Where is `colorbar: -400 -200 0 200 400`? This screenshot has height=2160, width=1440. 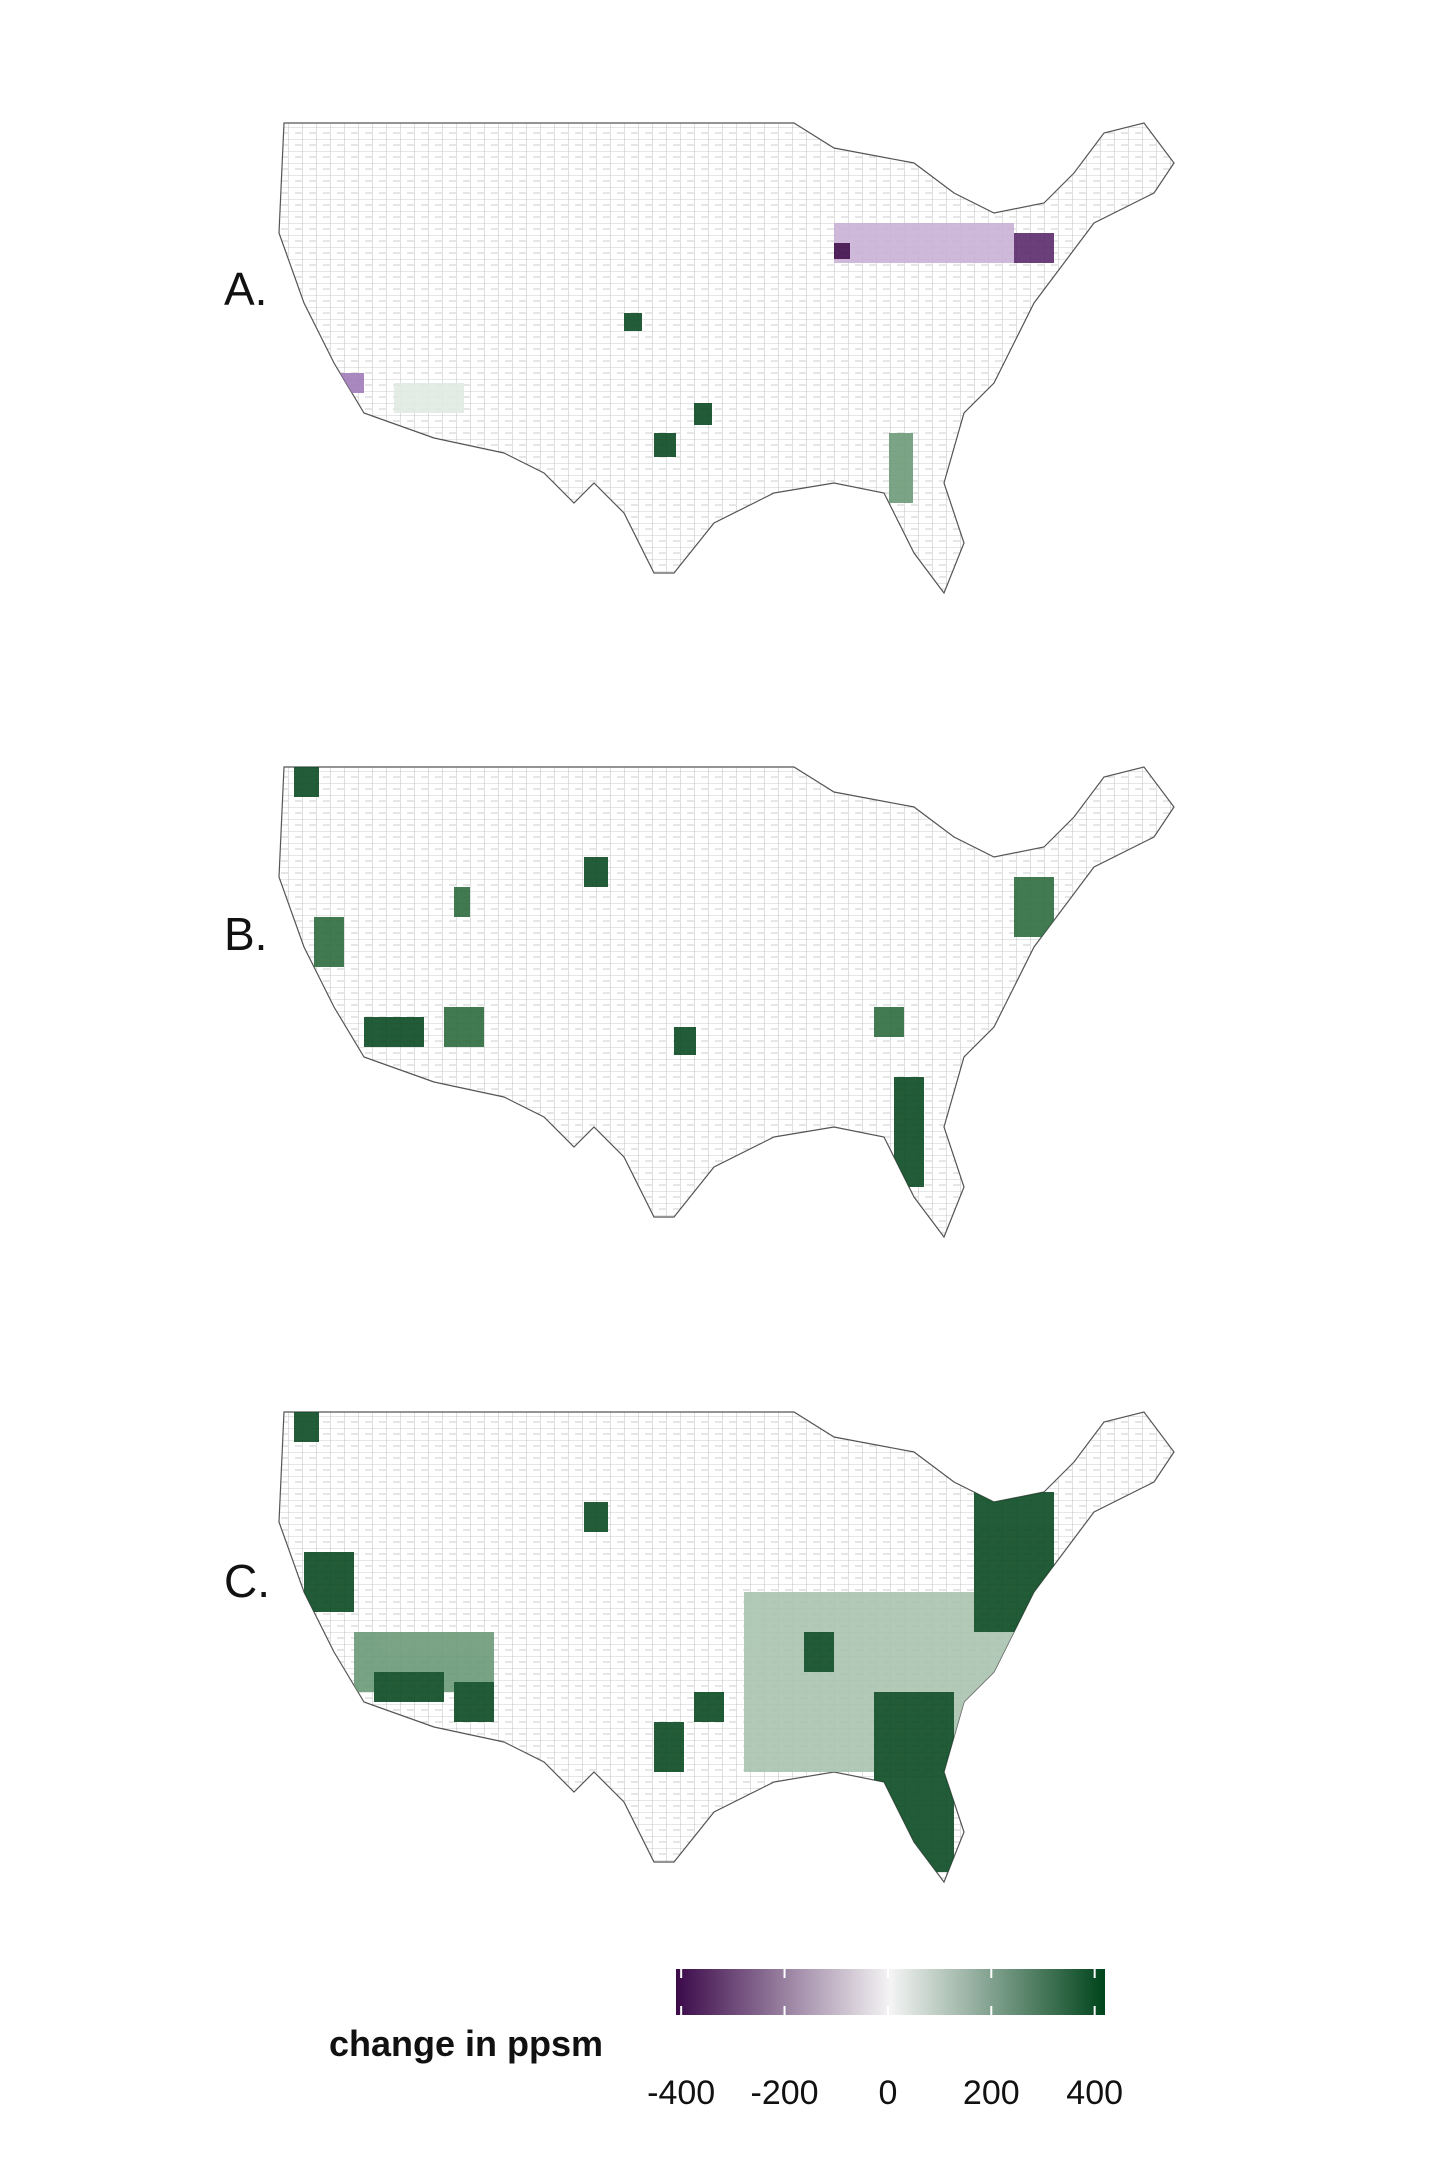
colorbar: -400 -200 0 200 400 is located at coordinates (885, 2040).